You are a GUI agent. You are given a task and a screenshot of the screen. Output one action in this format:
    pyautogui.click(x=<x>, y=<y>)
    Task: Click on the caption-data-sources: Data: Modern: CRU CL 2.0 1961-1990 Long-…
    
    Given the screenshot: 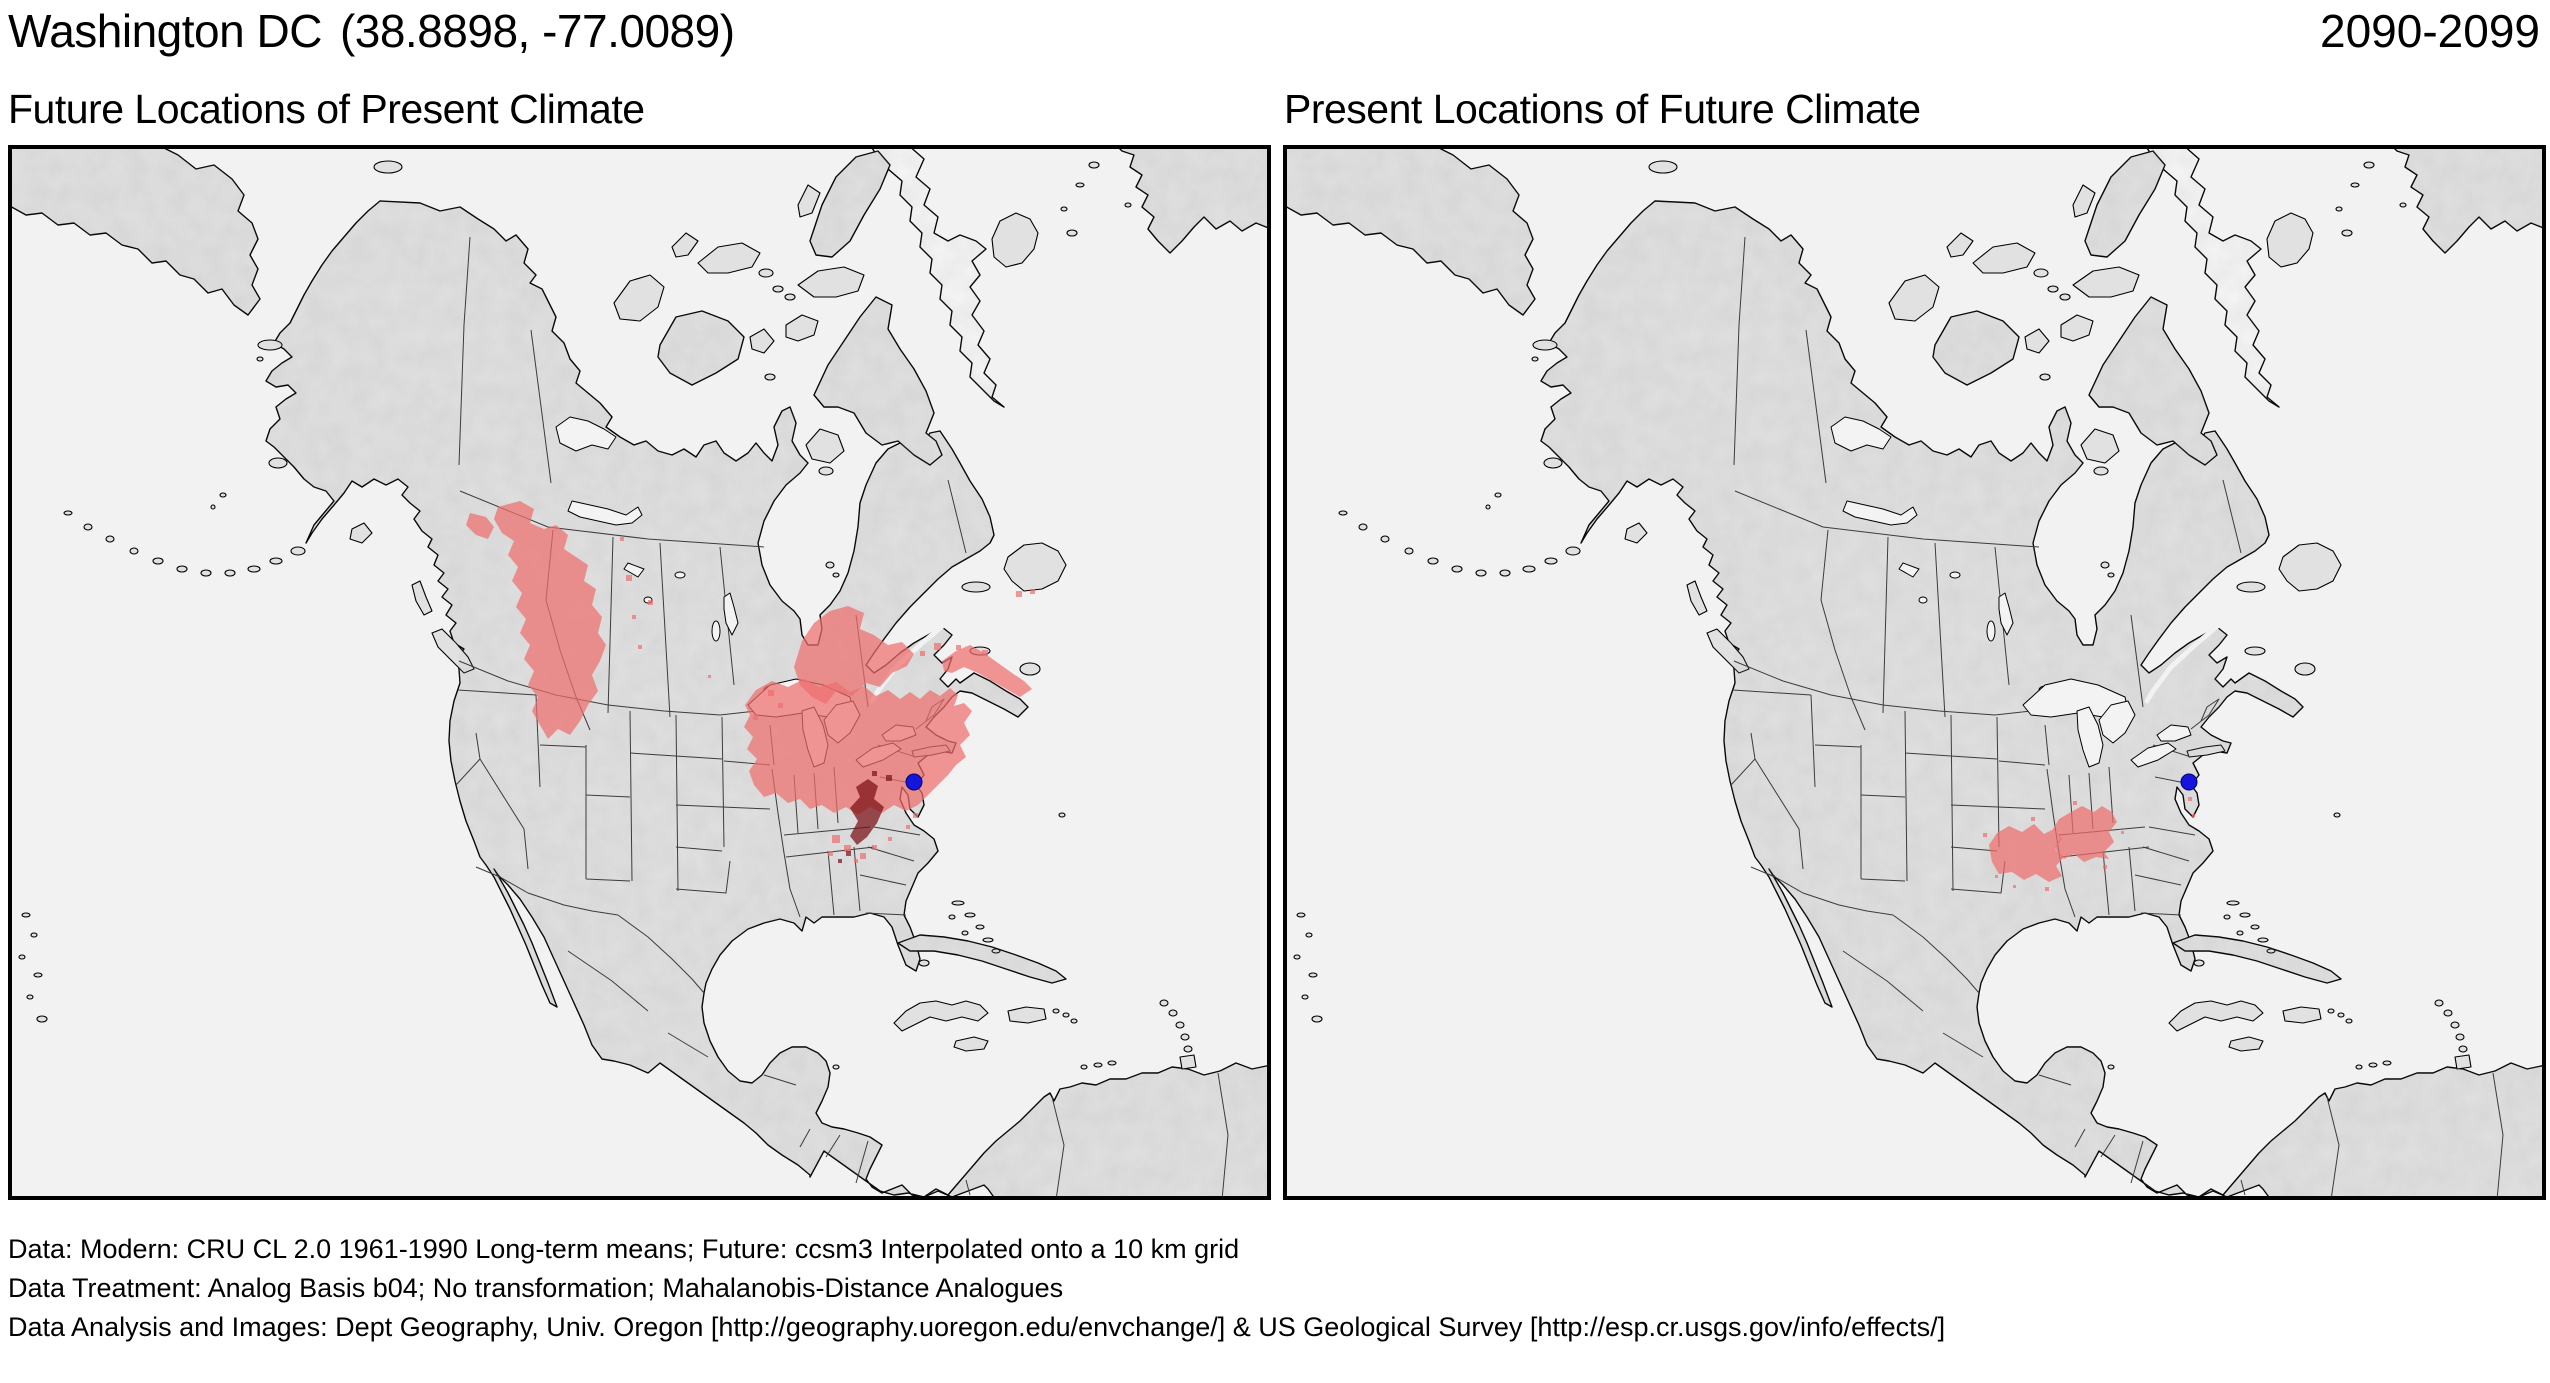 What is the action you would take?
    pyautogui.click(x=624, y=1249)
    